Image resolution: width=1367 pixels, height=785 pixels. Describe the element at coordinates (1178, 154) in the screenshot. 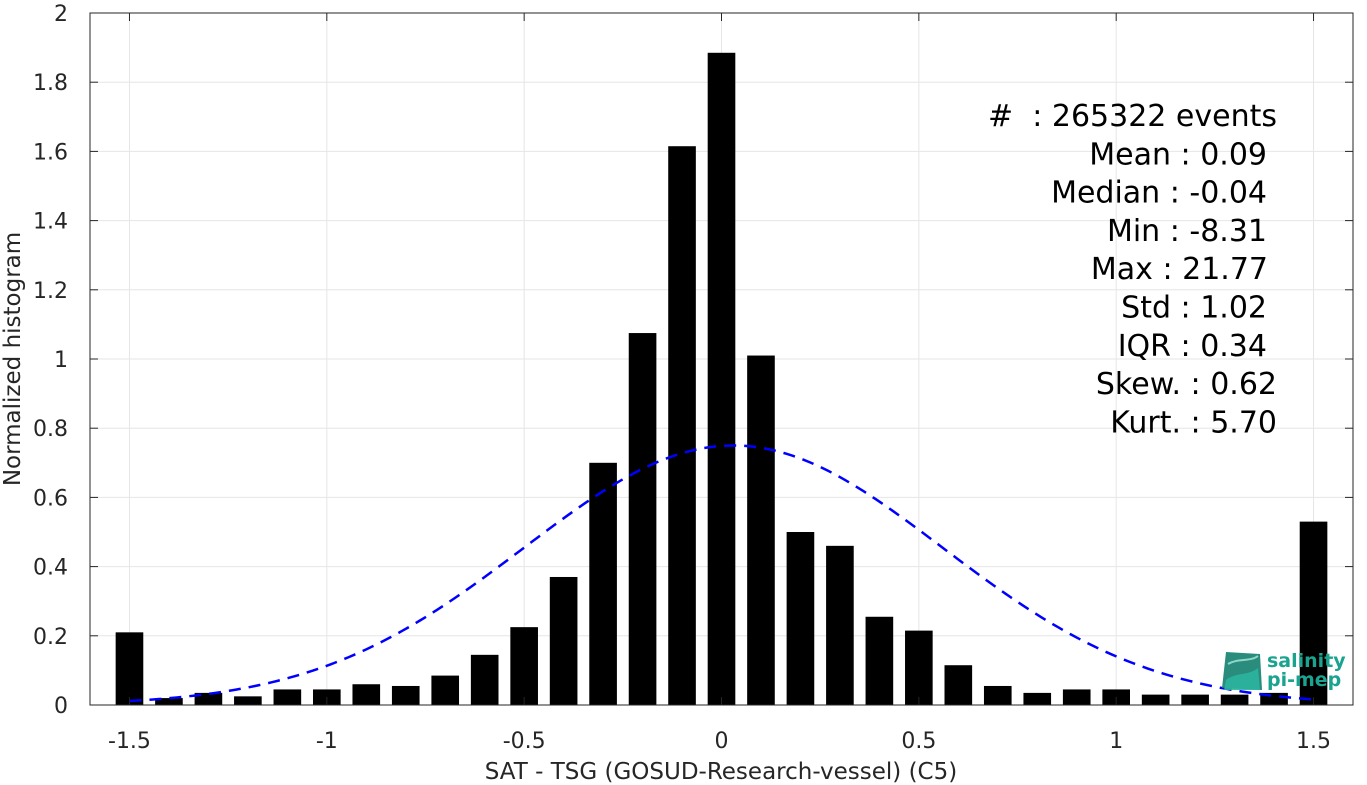

I see `stat-line: Mean : 0.09` at that location.